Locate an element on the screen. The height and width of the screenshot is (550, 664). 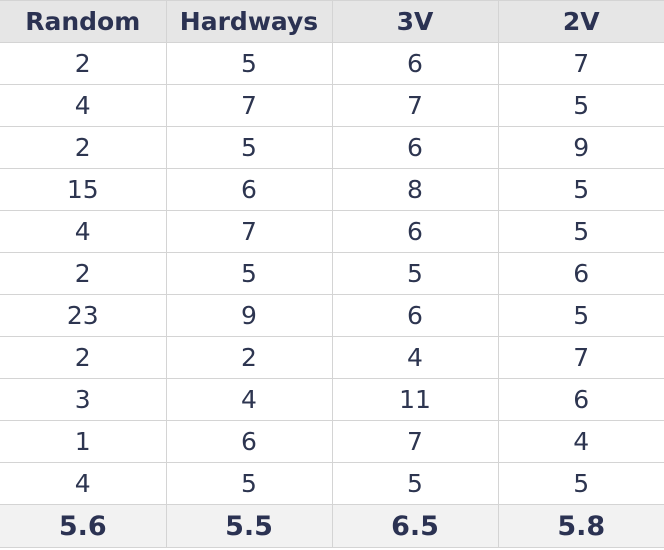
column-header-hardways: Hardways is located at coordinates (249, 21).